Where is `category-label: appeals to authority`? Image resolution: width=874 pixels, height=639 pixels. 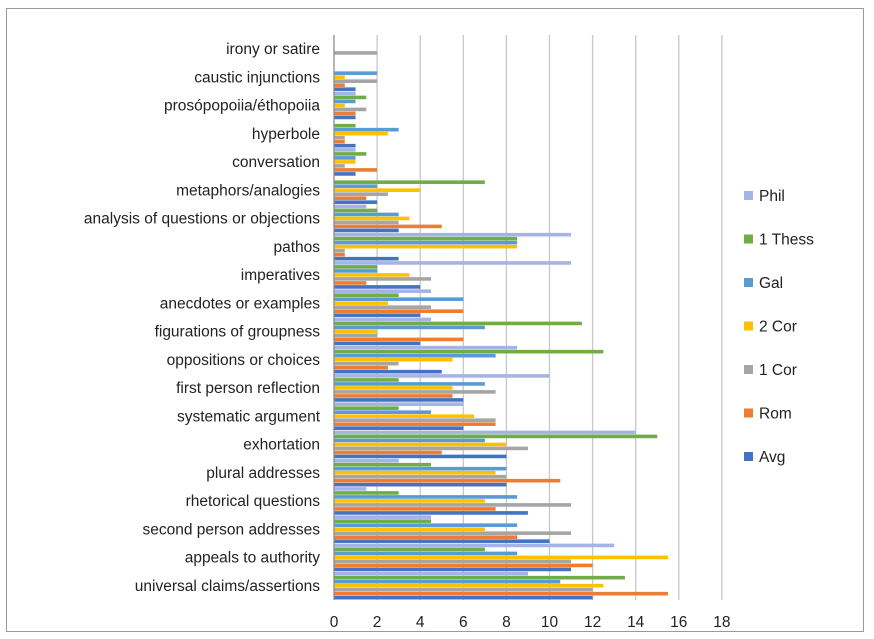 category-label: appeals to authority is located at coordinates (253, 558).